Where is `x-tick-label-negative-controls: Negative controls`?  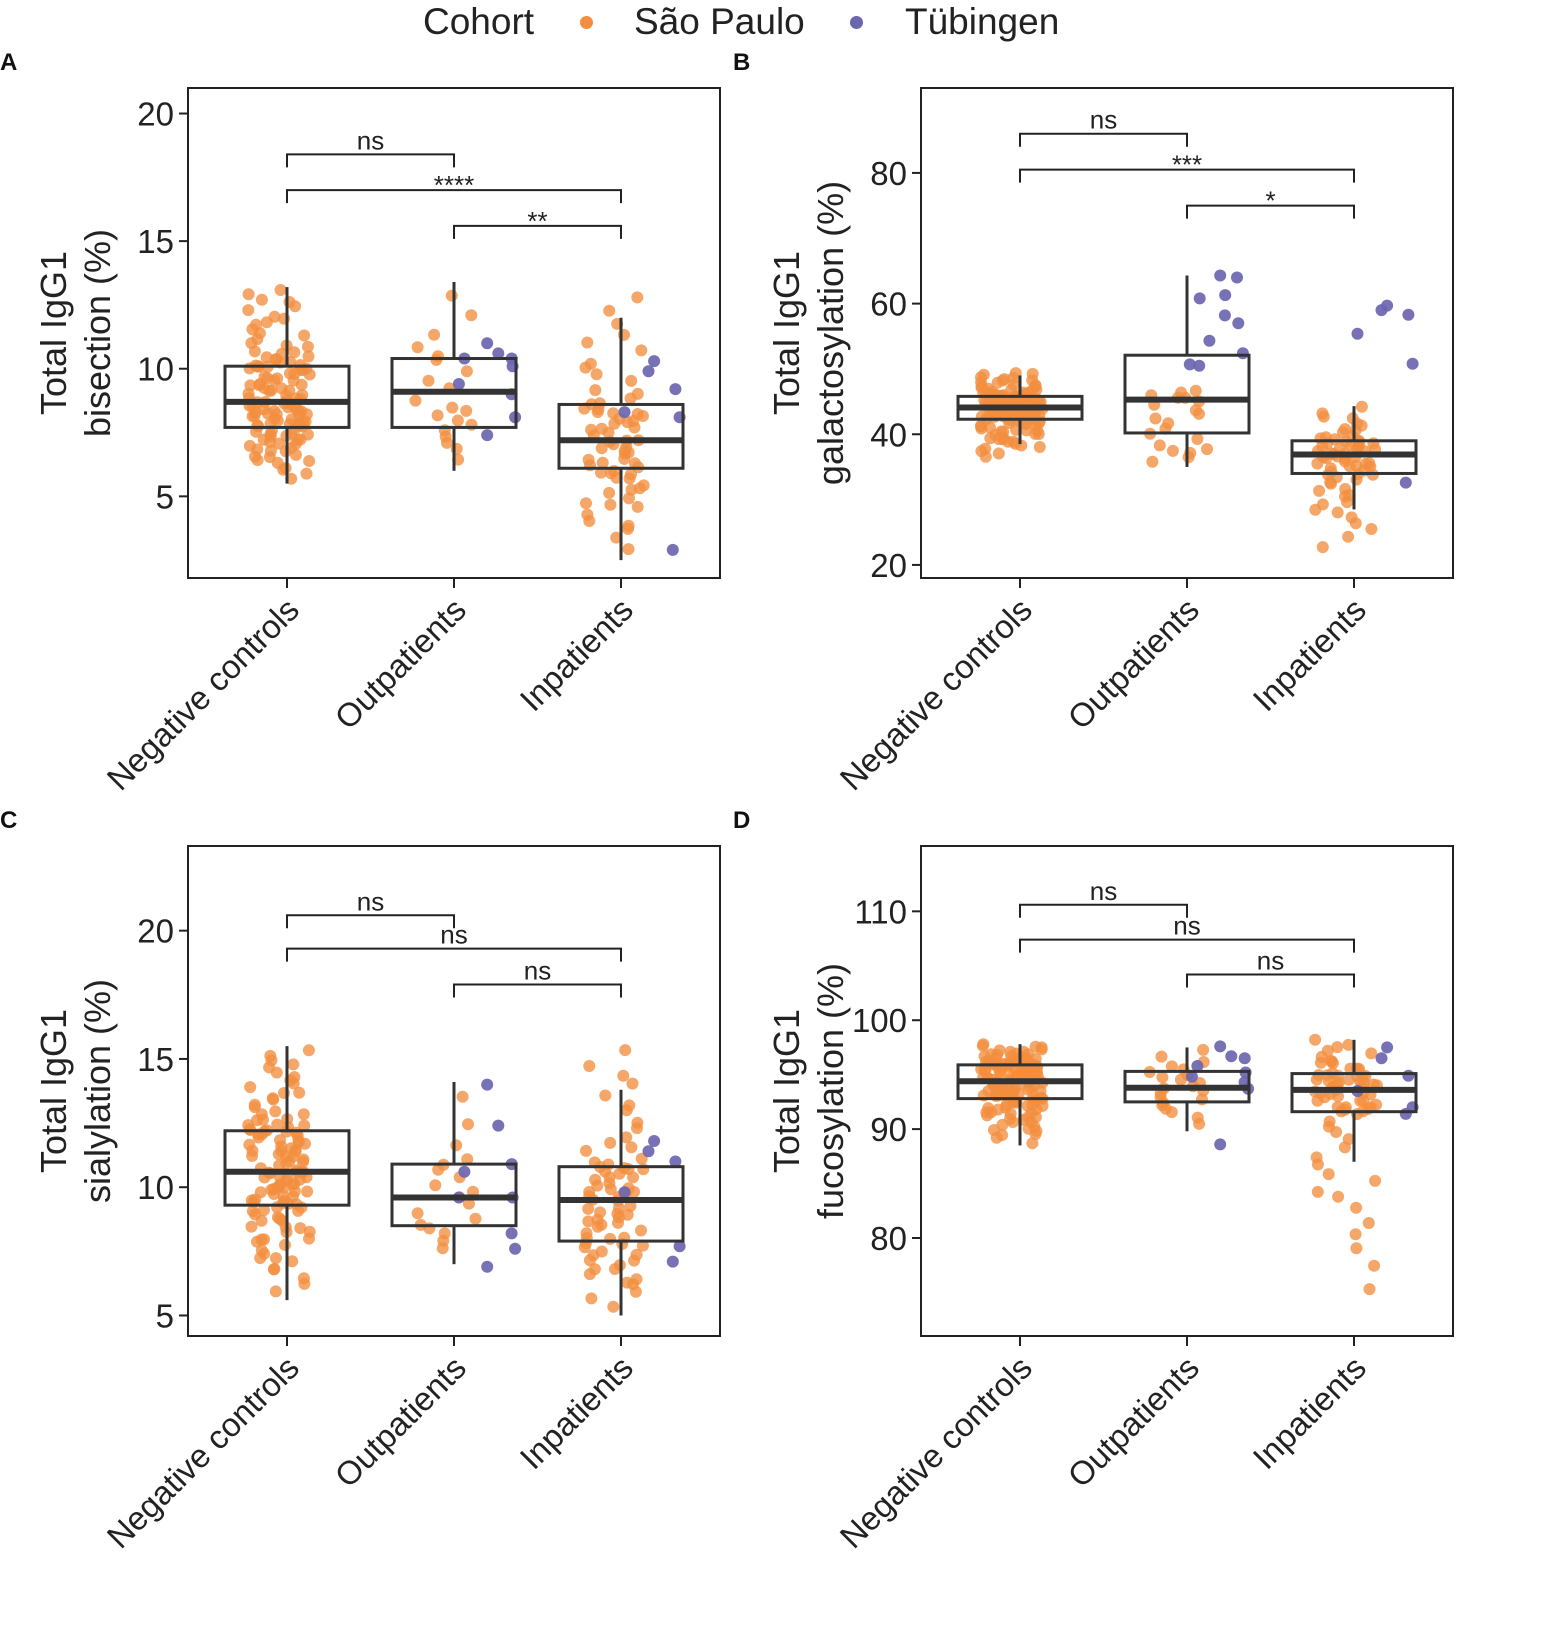
x-tick-label-negative-controls: Negative controls is located at coordinates (202, 1452).